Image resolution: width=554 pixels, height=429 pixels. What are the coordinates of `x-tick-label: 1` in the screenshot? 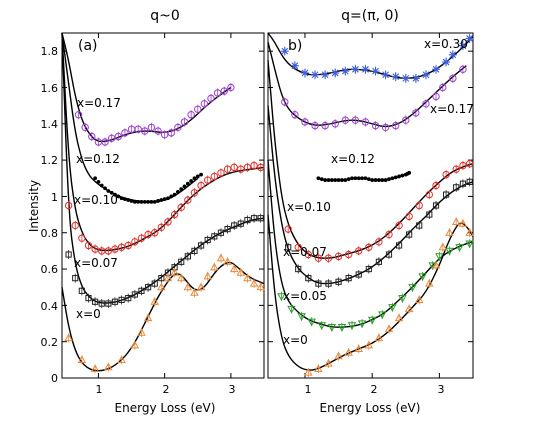 It's located at (308, 389).